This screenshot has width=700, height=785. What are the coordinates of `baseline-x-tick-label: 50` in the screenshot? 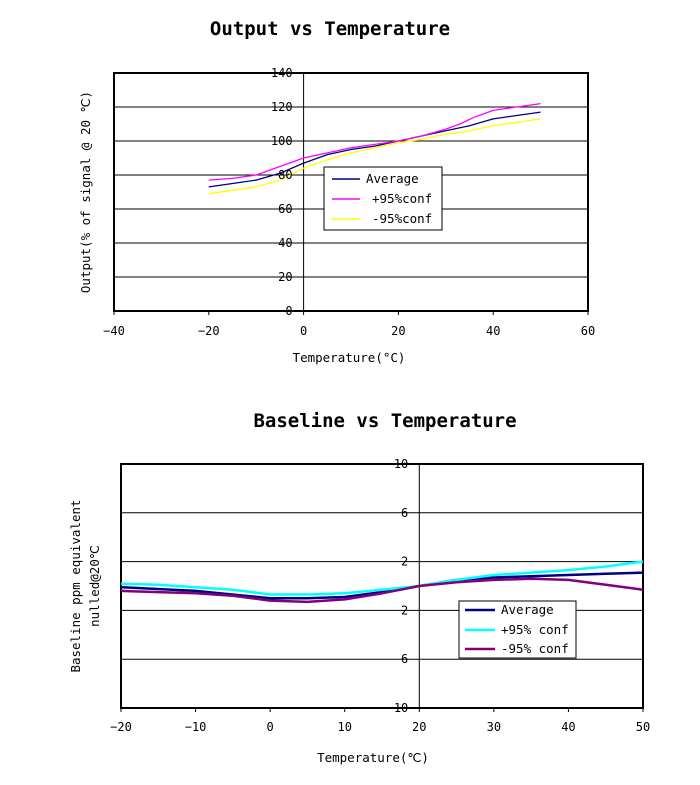 It's located at (643, 727).